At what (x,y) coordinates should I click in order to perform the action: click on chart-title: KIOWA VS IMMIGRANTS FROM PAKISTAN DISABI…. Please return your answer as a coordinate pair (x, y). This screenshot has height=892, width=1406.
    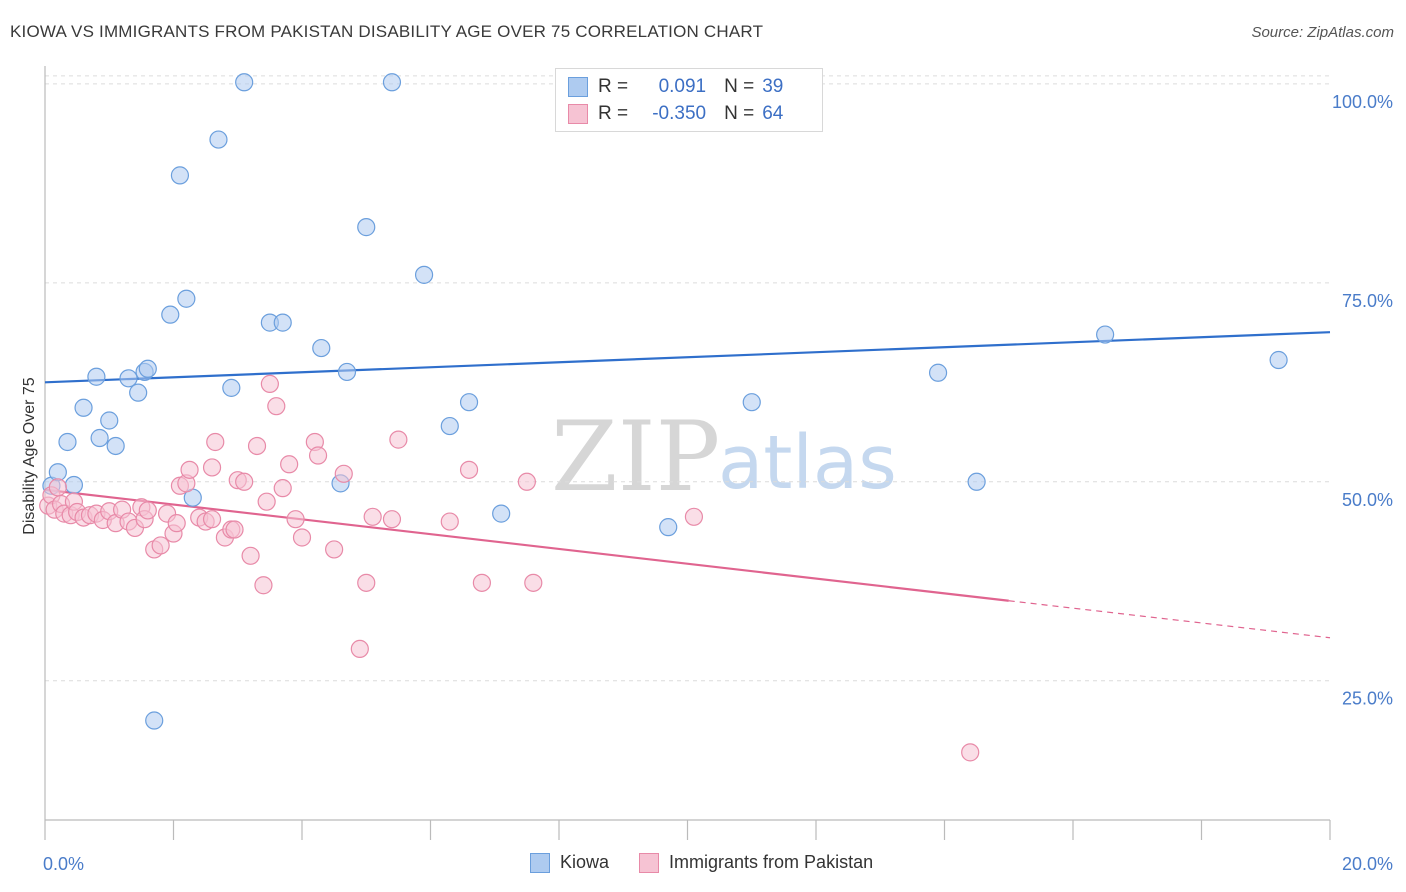
    Looking at the image, I should click on (387, 31).